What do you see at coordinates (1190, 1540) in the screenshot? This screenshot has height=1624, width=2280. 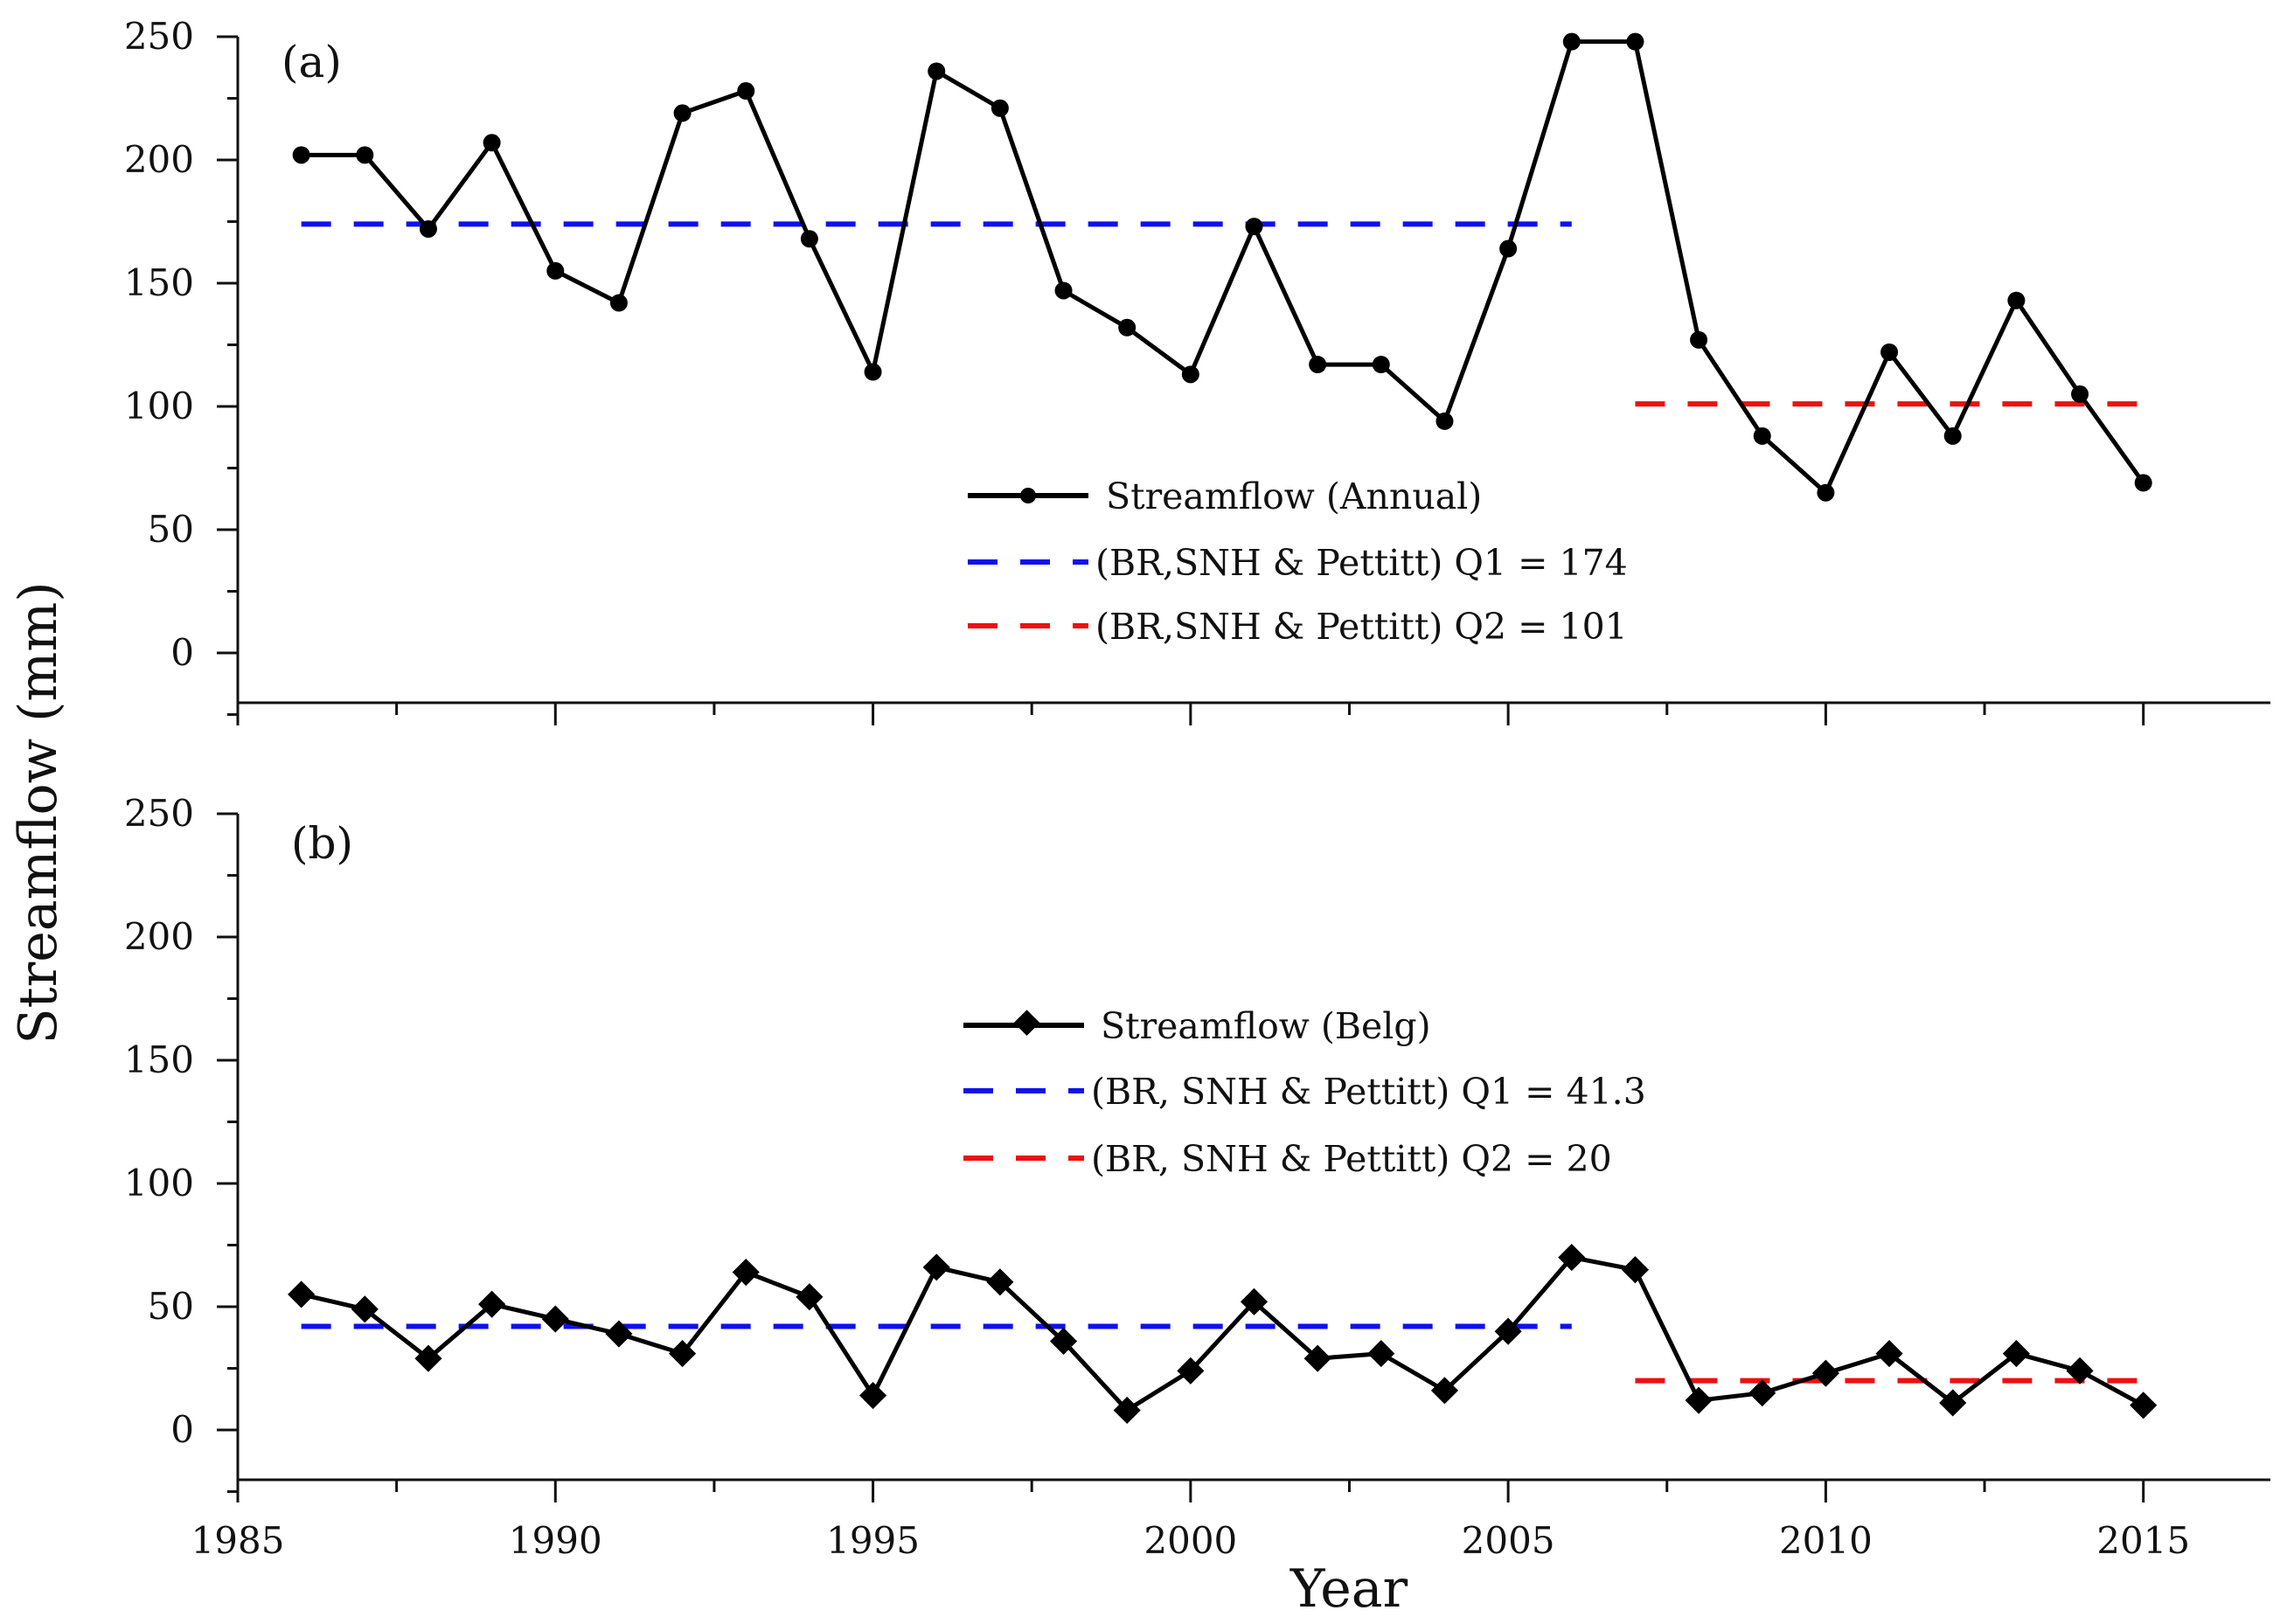 I see `x-tick-label: 2000` at bounding box center [1190, 1540].